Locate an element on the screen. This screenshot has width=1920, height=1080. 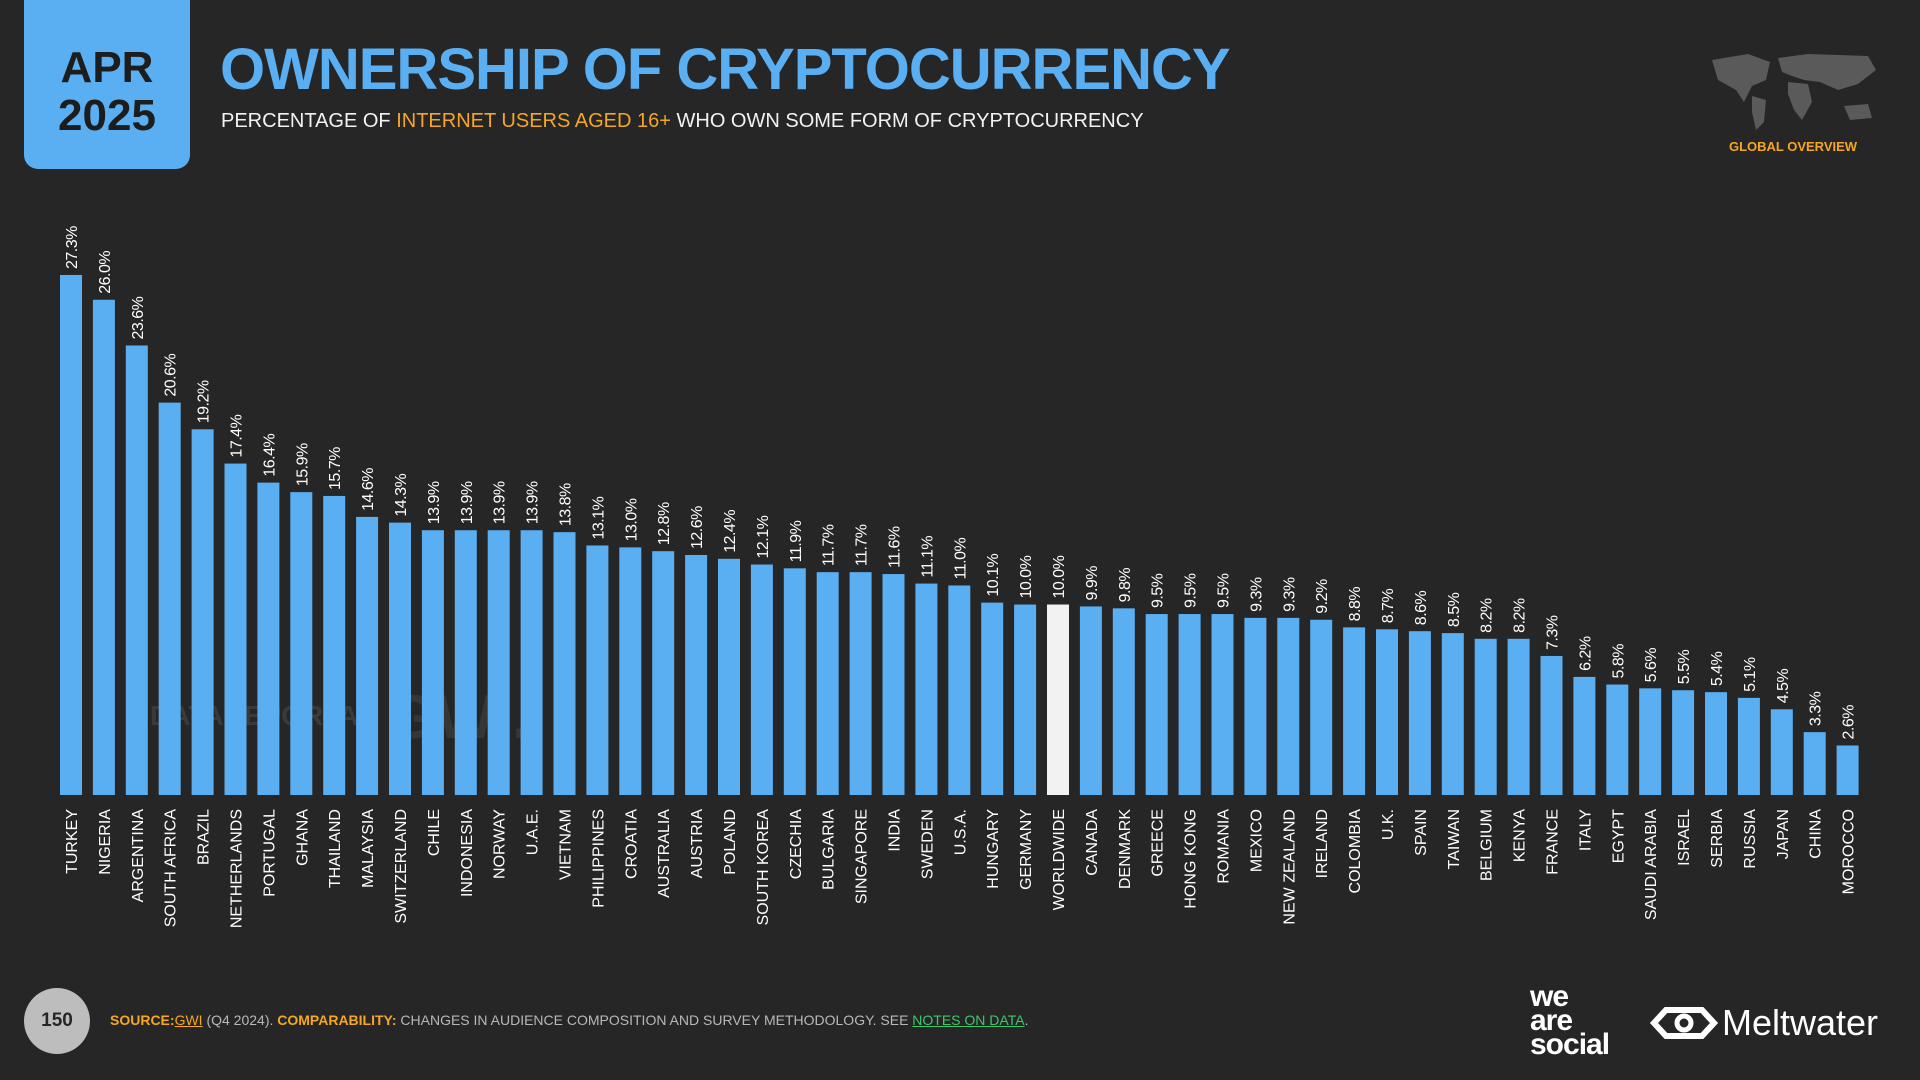
value-label: 13.0% is located at coordinates (631, 519).